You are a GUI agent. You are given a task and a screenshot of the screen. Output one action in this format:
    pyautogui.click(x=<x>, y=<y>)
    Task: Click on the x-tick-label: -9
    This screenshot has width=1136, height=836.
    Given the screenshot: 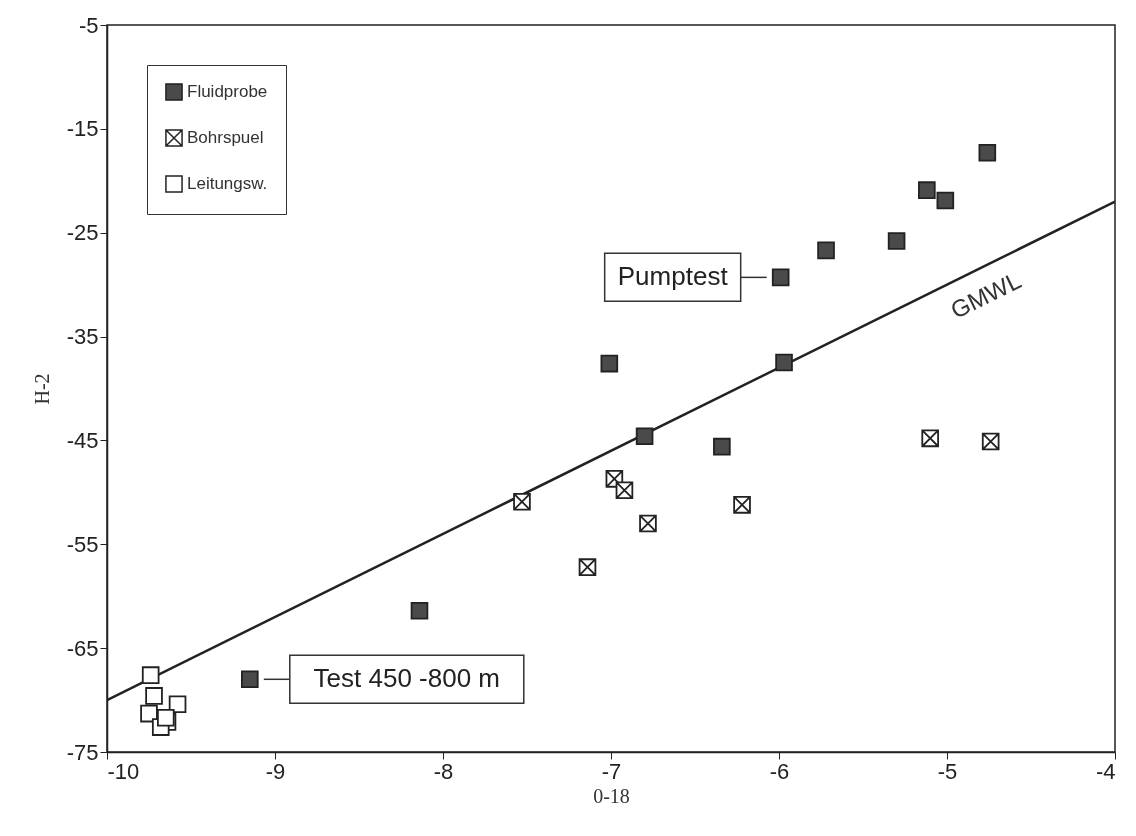 What is the action you would take?
    pyautogui.click(x=275, y=771)
    